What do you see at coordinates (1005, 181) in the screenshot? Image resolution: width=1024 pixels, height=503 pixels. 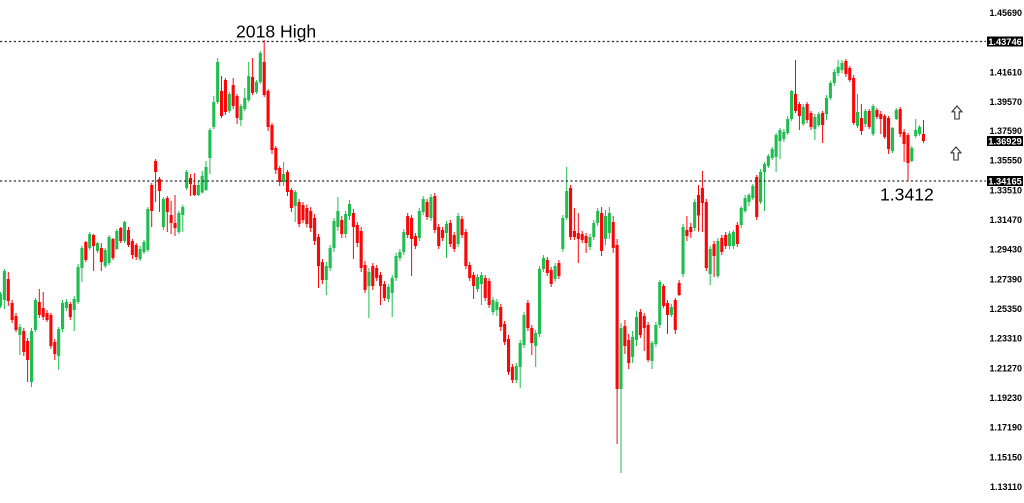 I see `svg-text: 1.34165` at bounding box center [1005, 181].